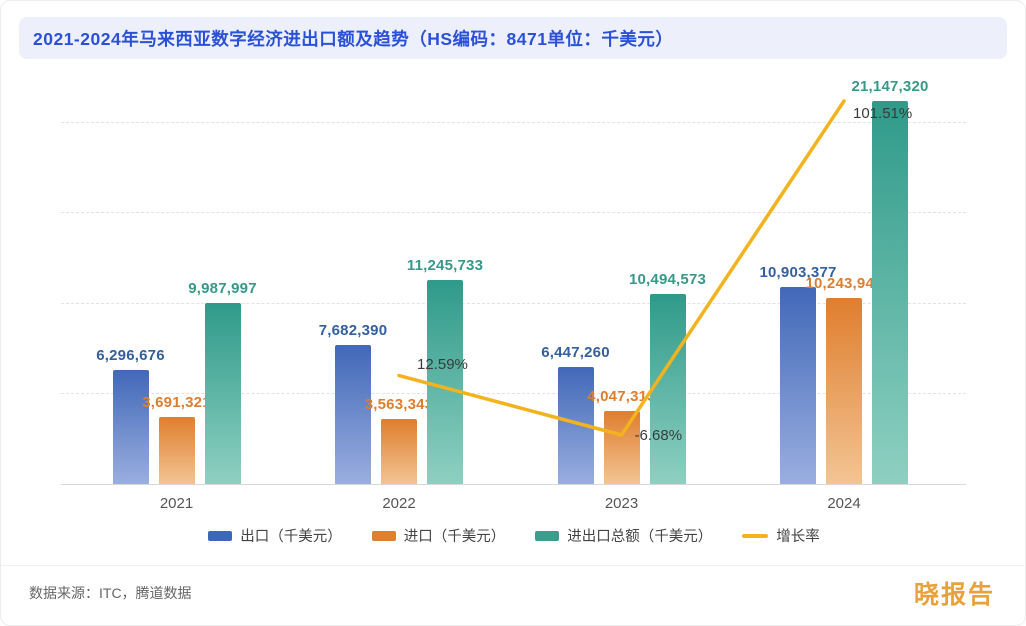 The height and width of the screenshot is (626, 1026). Describe the element at coordinates (890, 86) in the screenshot. I see `bar-value-label: 21,147,320` at that location.